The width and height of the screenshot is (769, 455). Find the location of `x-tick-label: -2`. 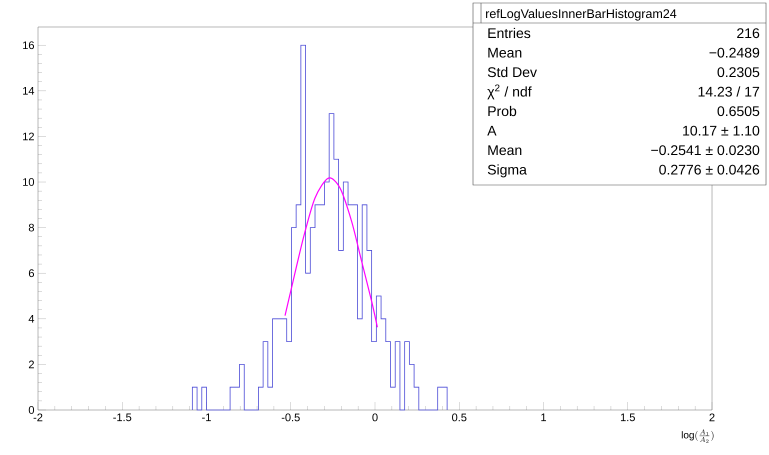

x-tick-label: -2 is located at coordinates (38, 418).